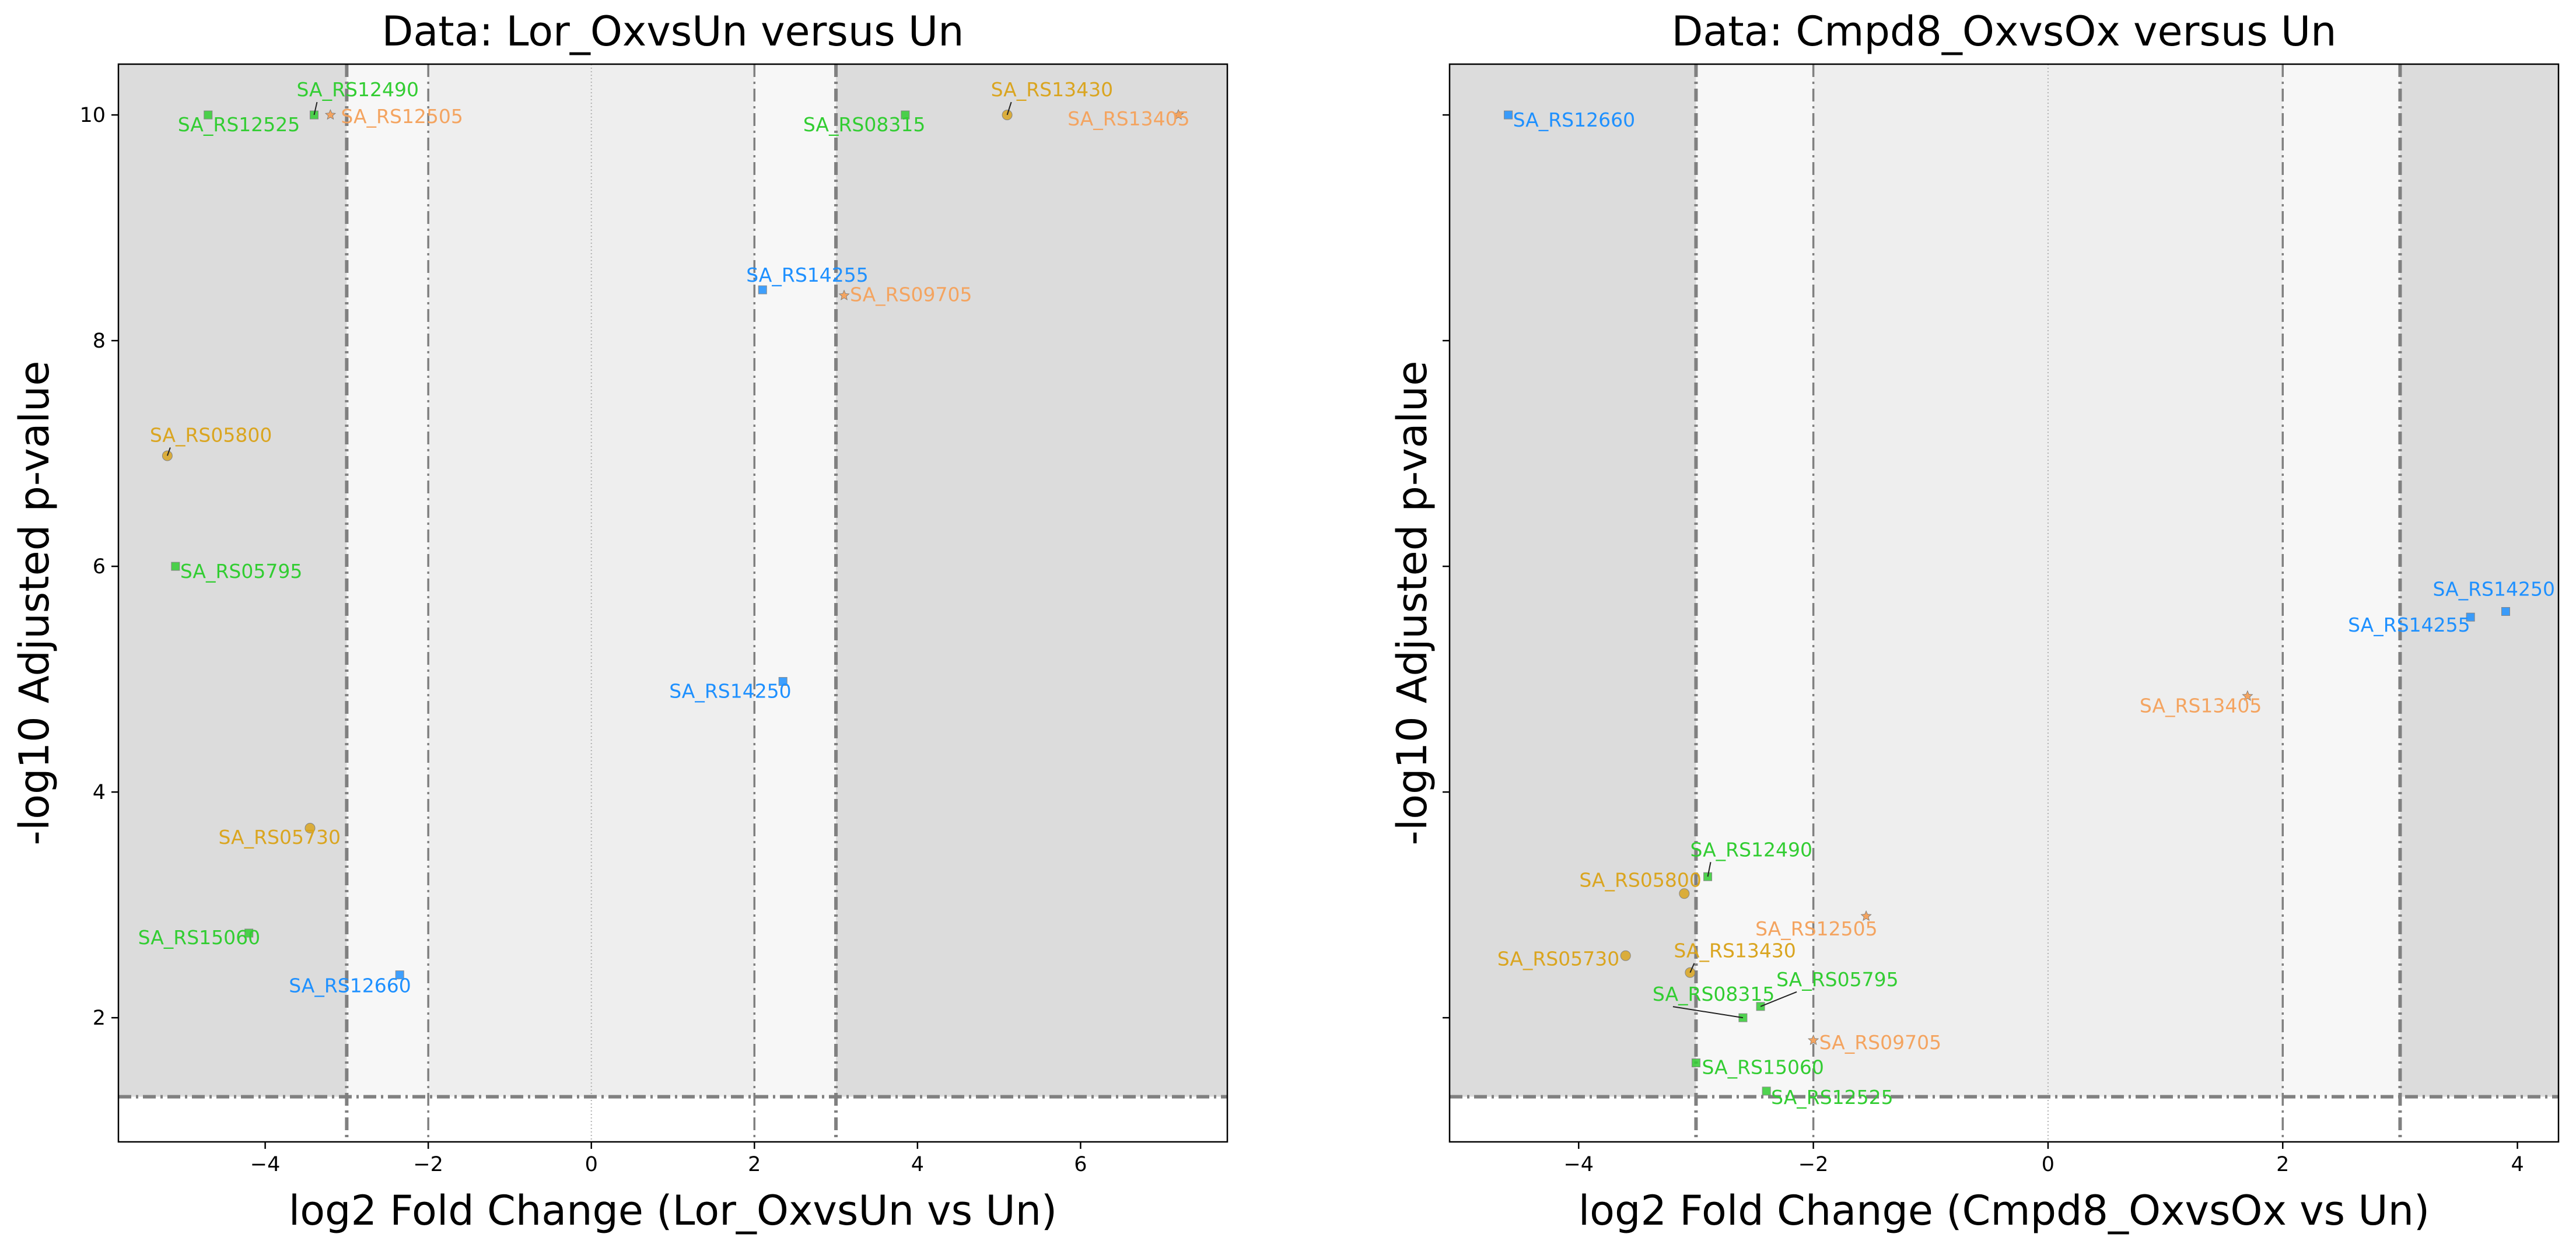 This screenshot has height=1255, width=2576. I want to click on x-axis-label: log2 Fold Change (Cmpd8_OxvsOx vs Un), so click(2004, 1211).